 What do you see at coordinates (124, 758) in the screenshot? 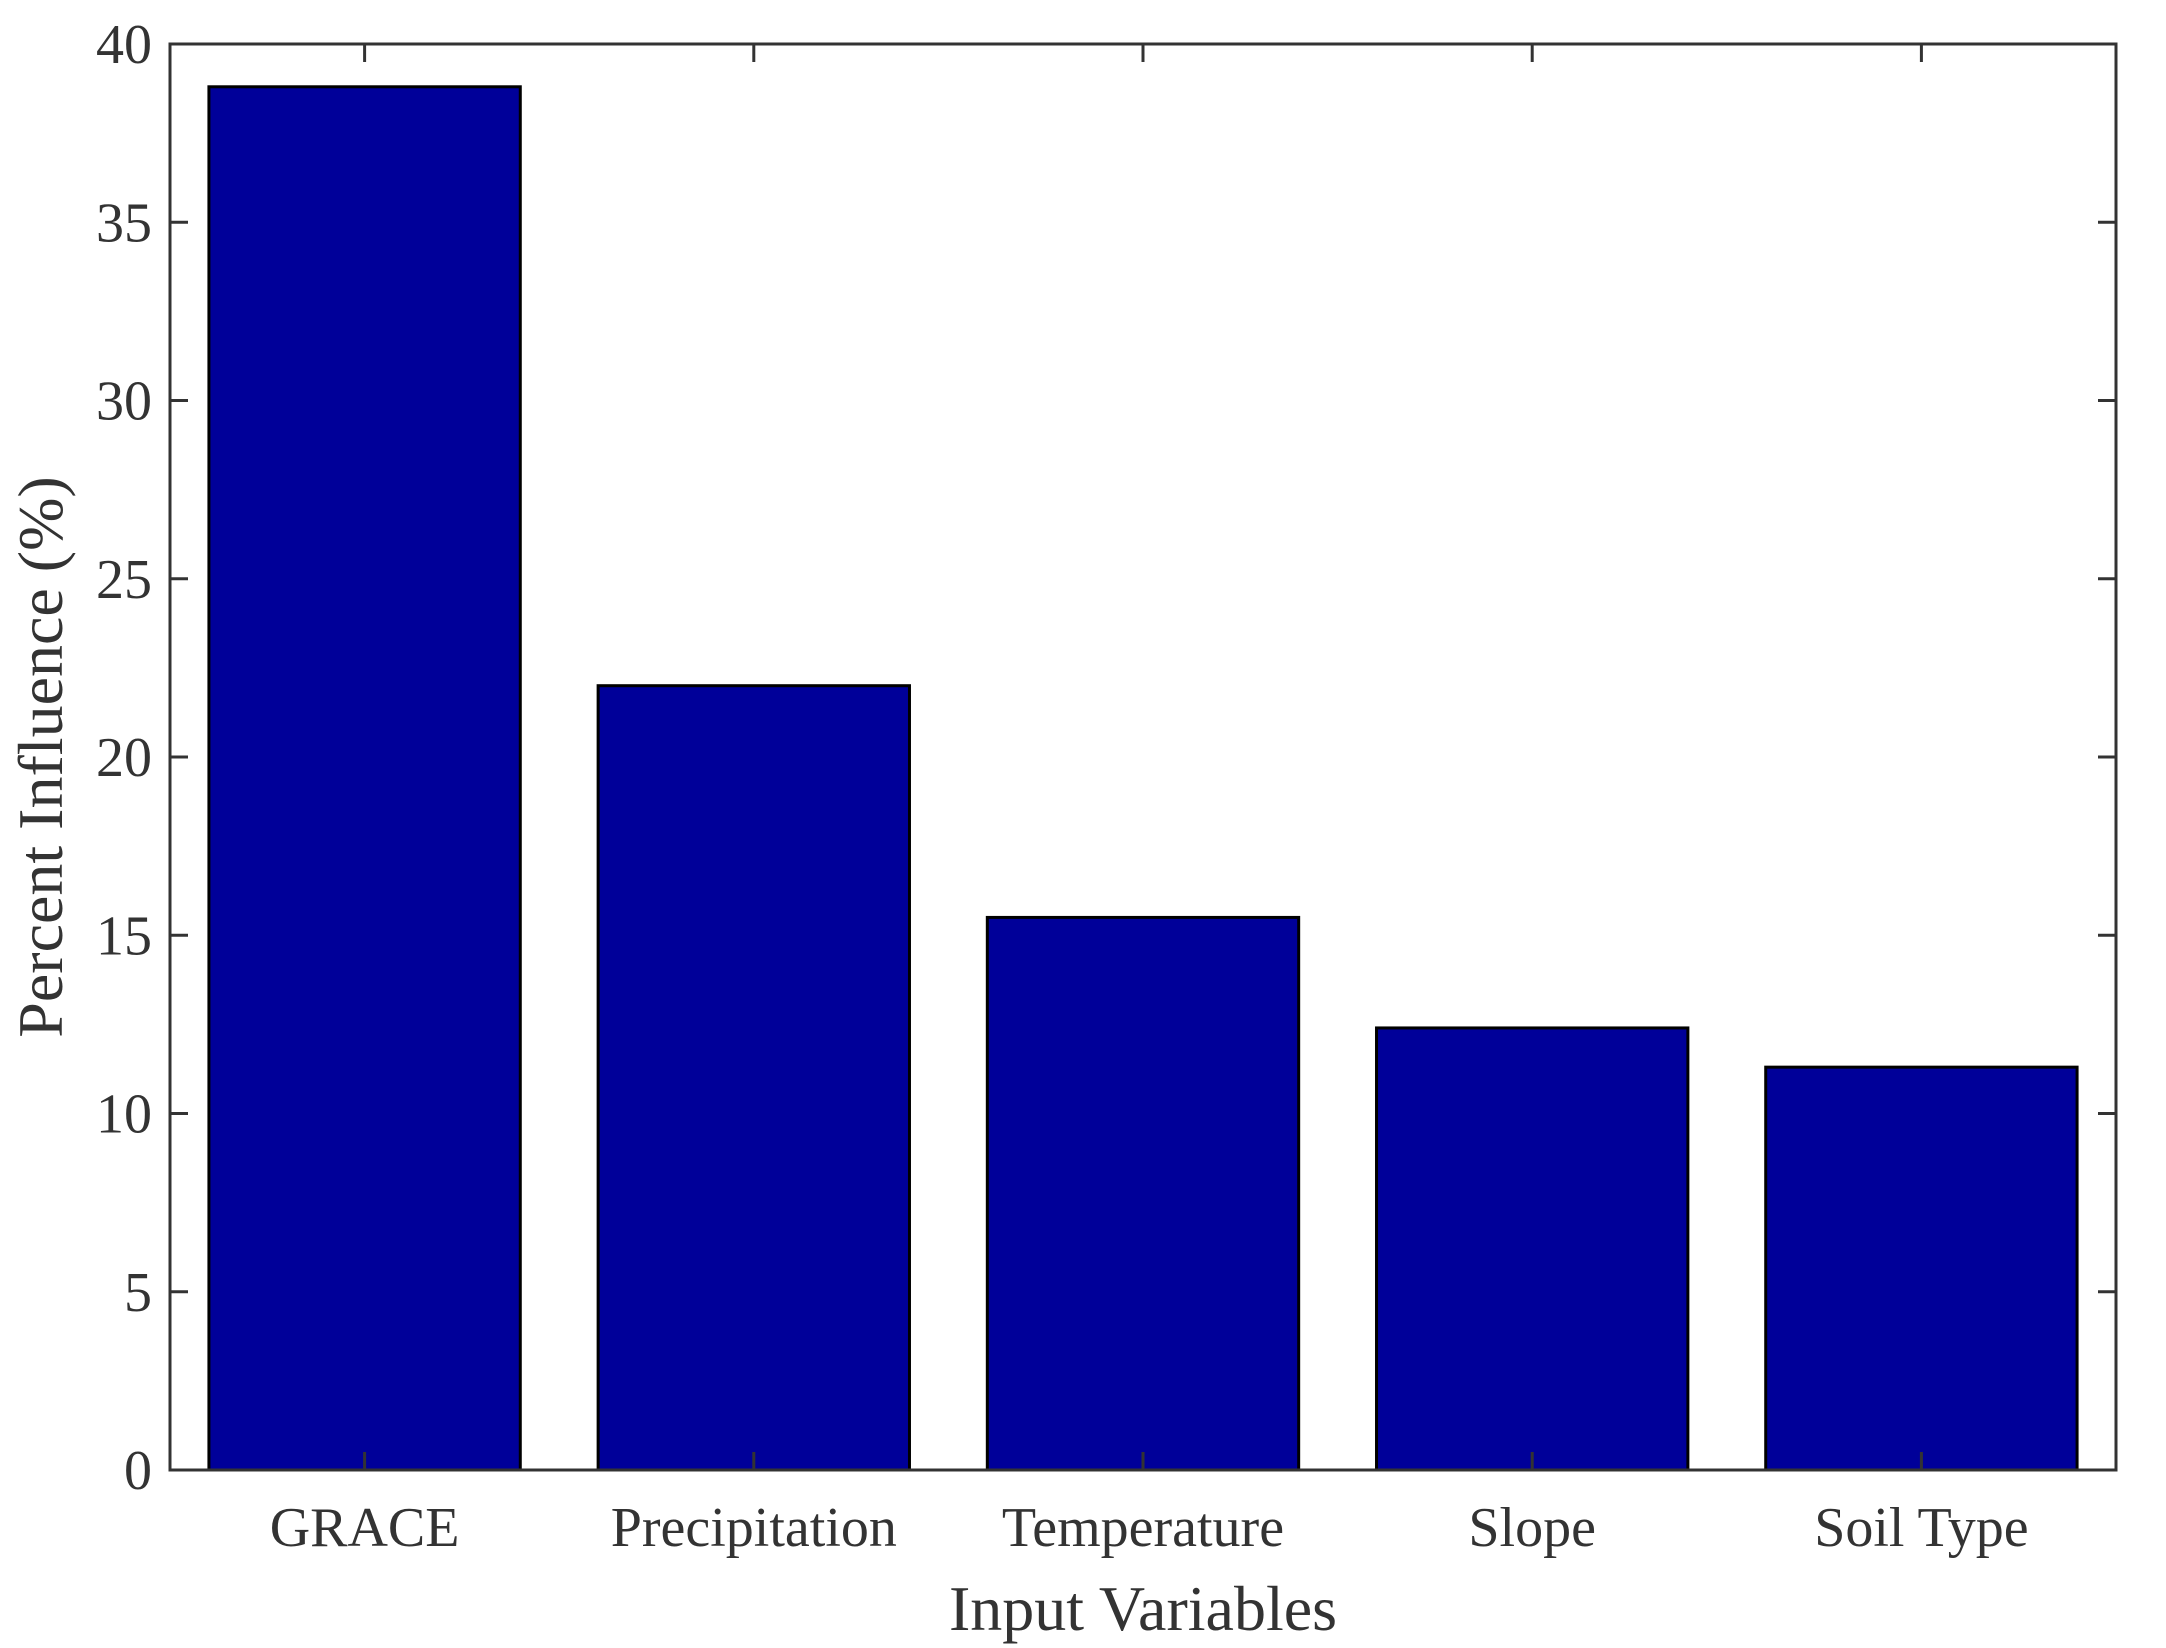
I see `y-tick-label: 20` at bounding box center [124, 758].